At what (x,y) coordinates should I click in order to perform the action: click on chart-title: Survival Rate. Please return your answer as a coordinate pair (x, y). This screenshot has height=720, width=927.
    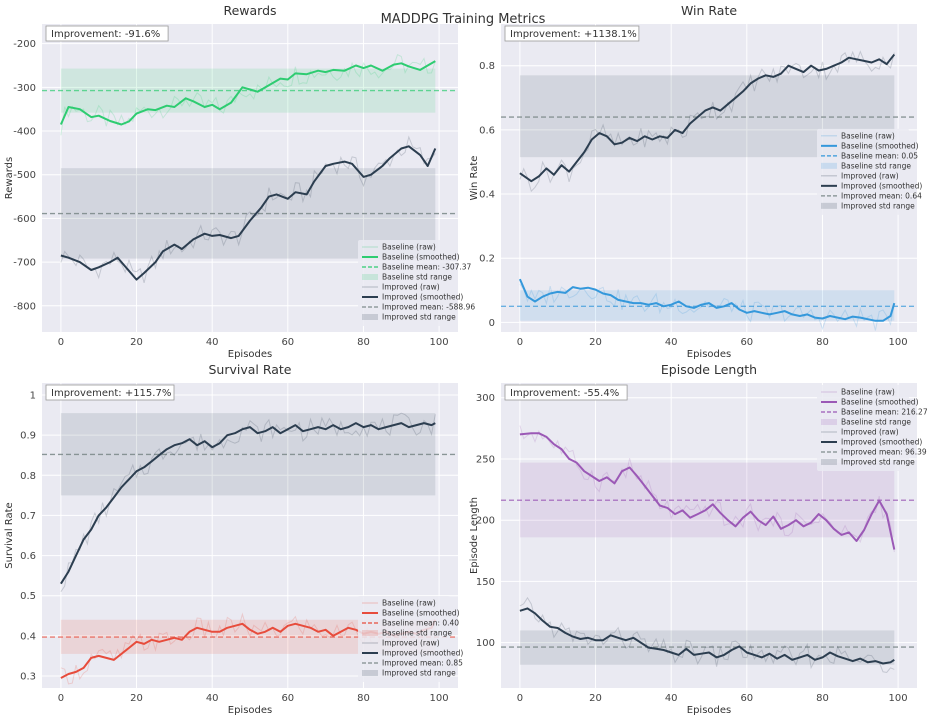
    Looking at the image, I should click on (249, 369).